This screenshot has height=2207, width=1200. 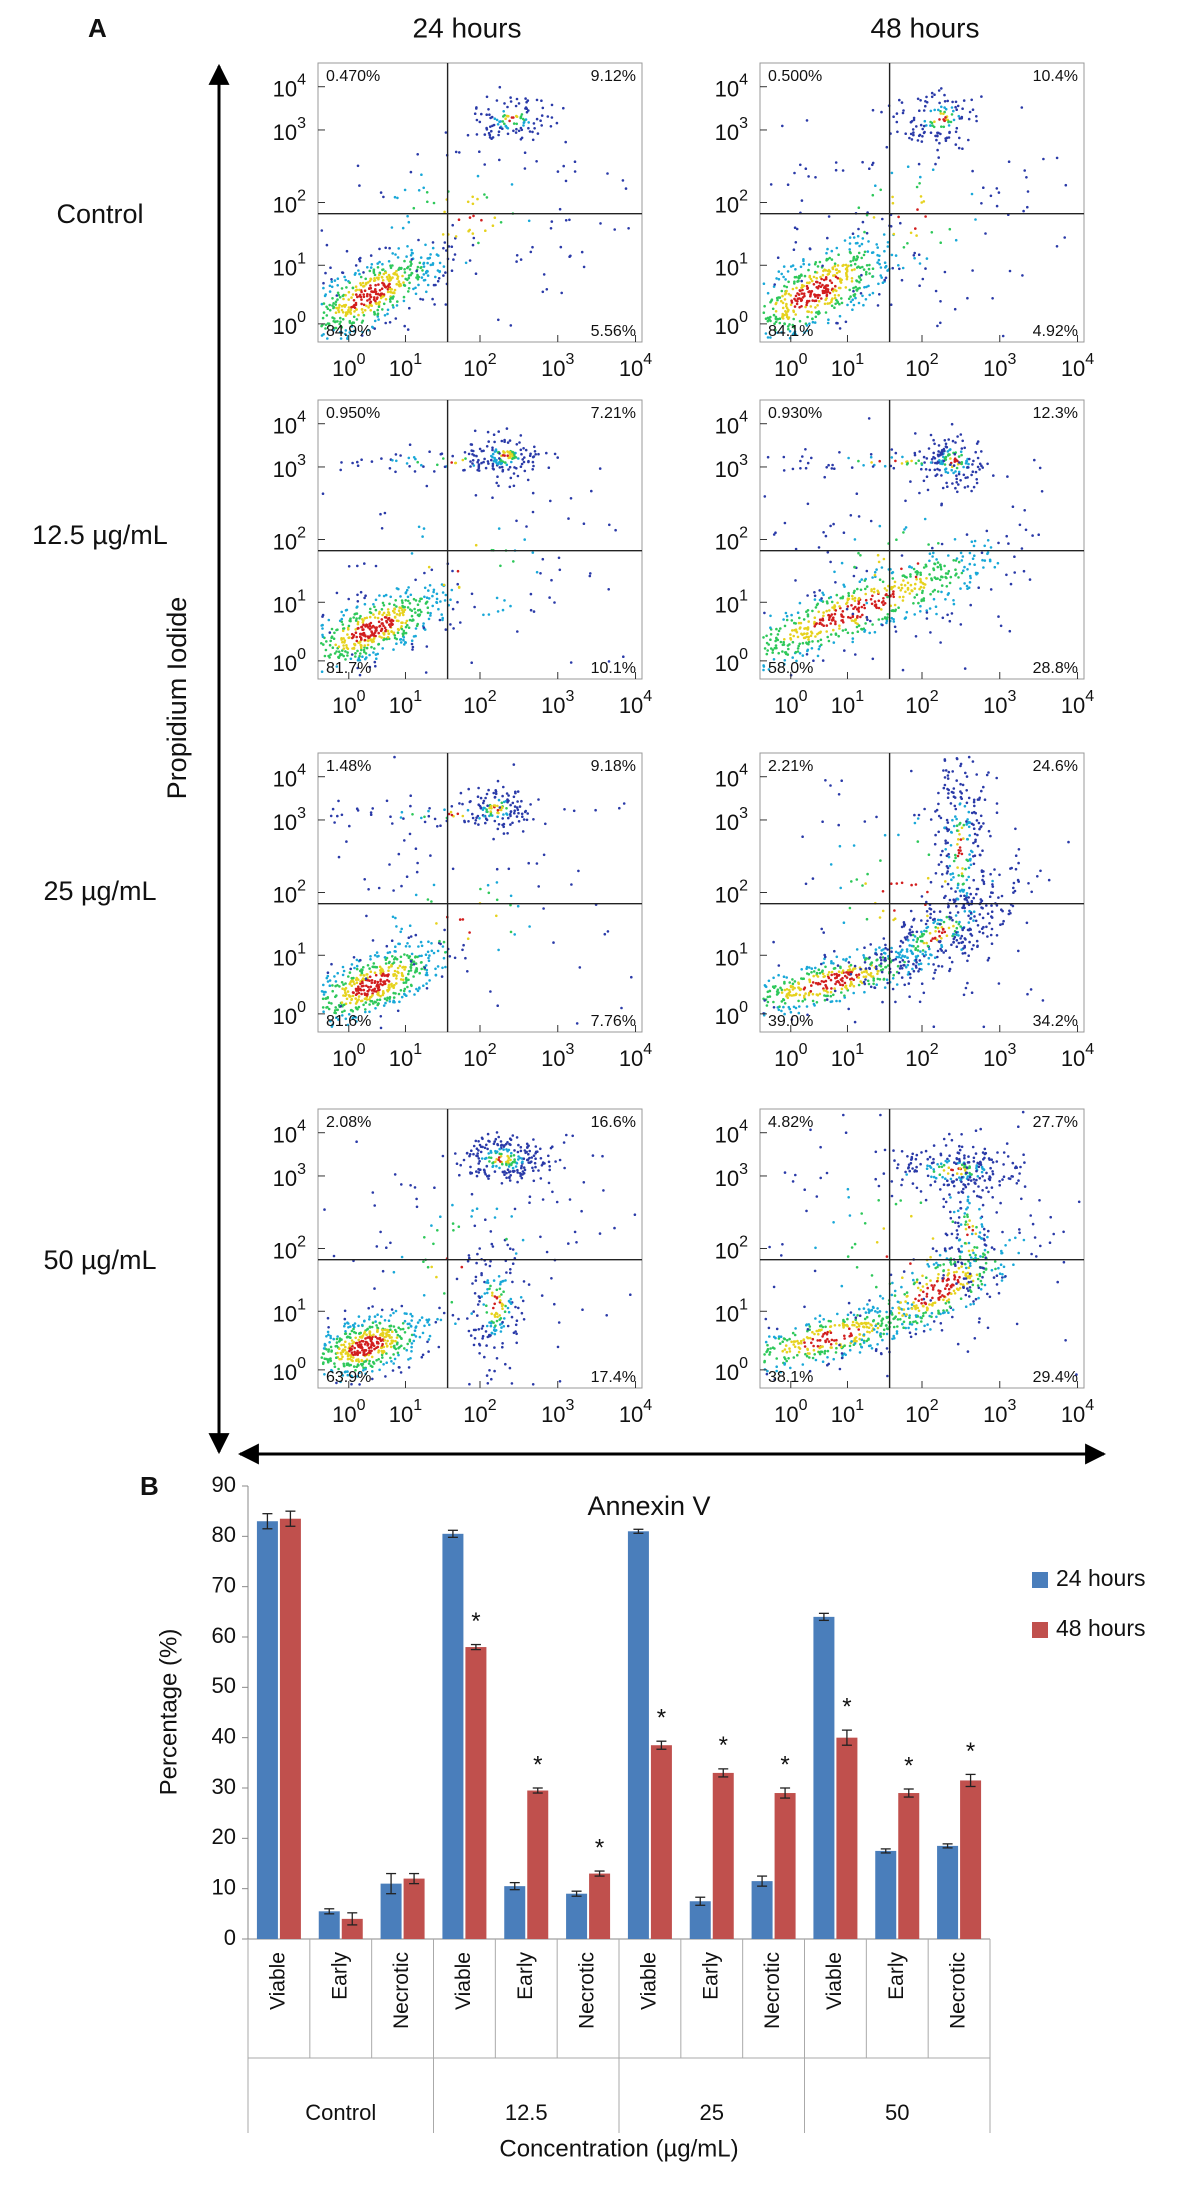 What do you see at coordinates (289, 87) in the screenshot?
I see `tick-label: 10⁴` at bounding box center [289, 87].